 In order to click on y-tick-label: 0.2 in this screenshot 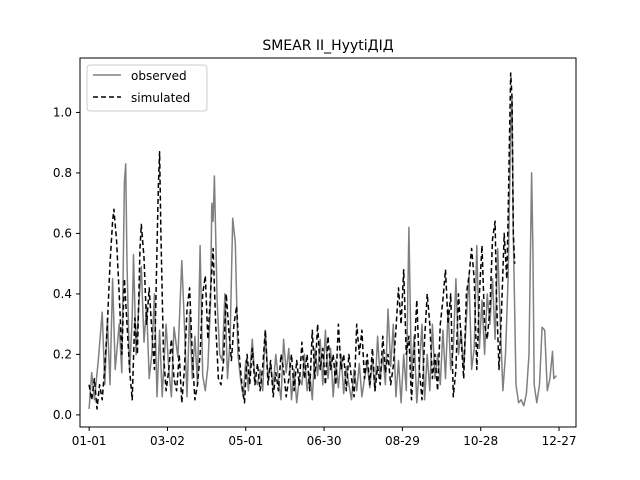, I will do `click(62, 354)`.